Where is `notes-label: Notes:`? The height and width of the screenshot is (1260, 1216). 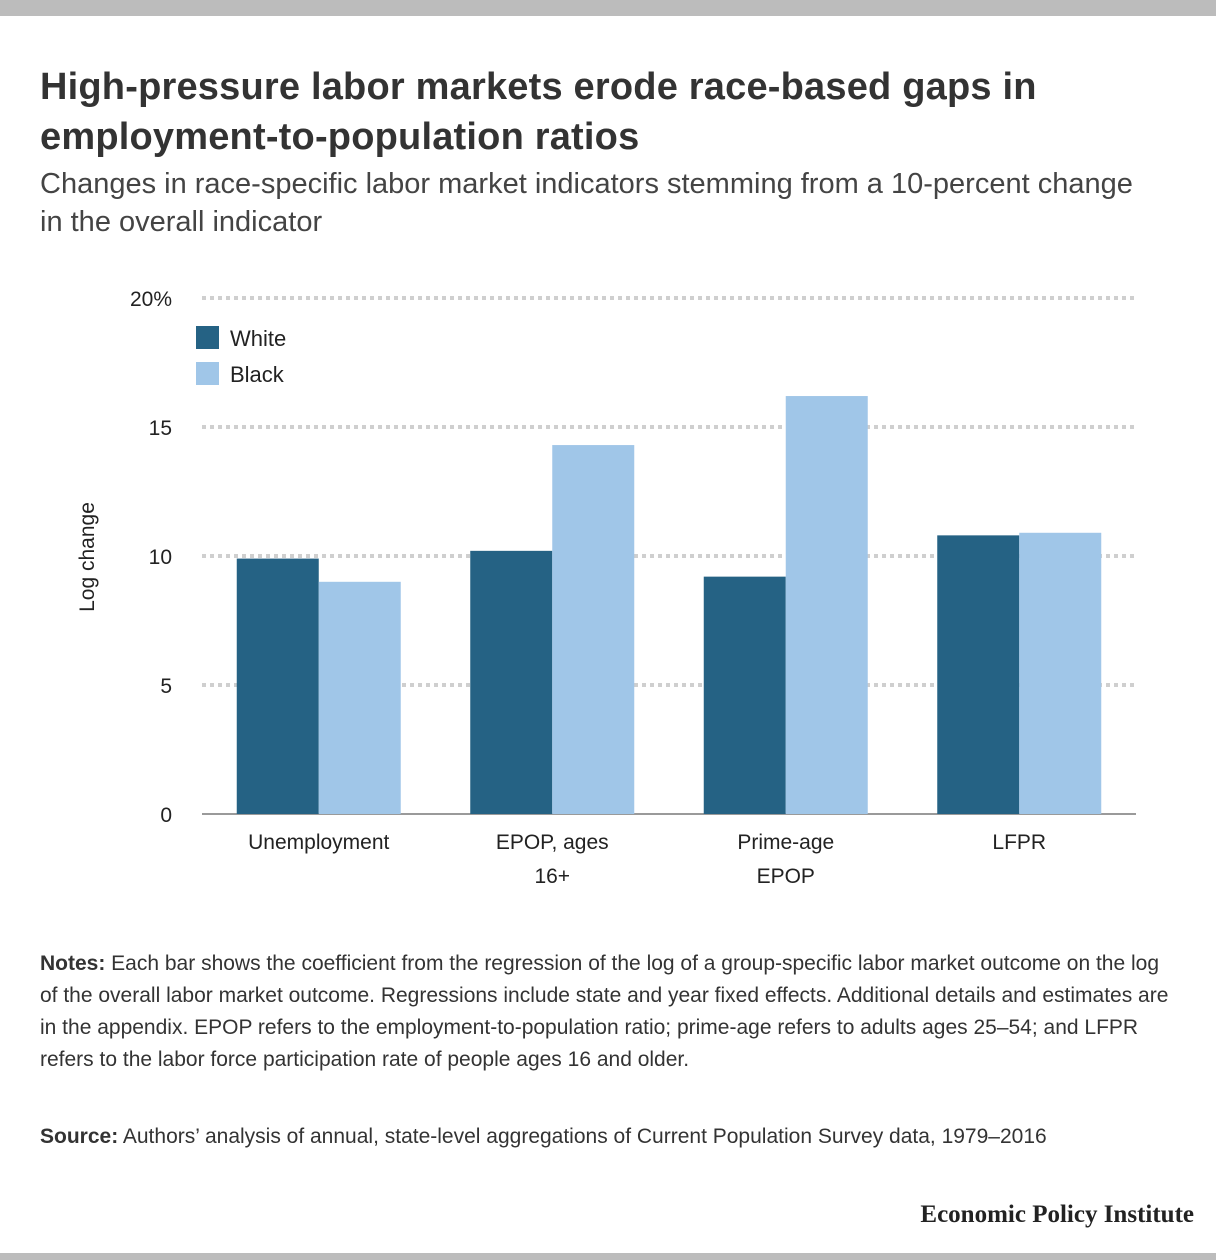
notes-label: Notes: is located at coordinates (73, 963).